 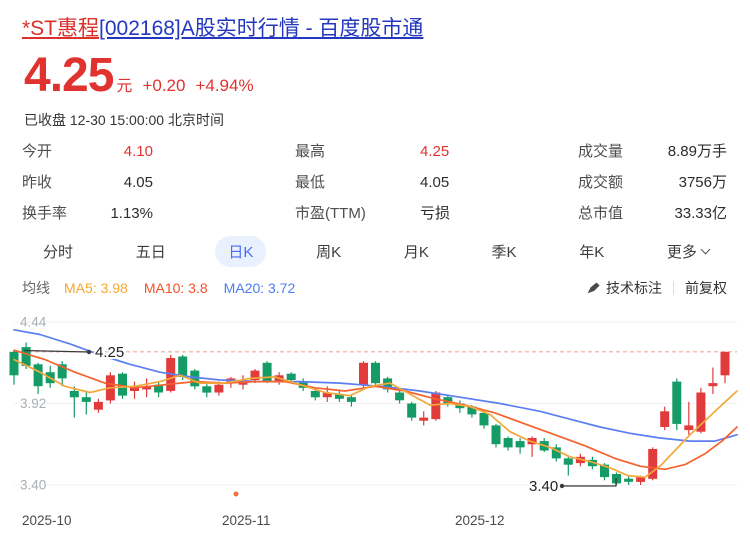 I want to click on technical-annotation-label: 技术标注, so click(x=634, y=288).